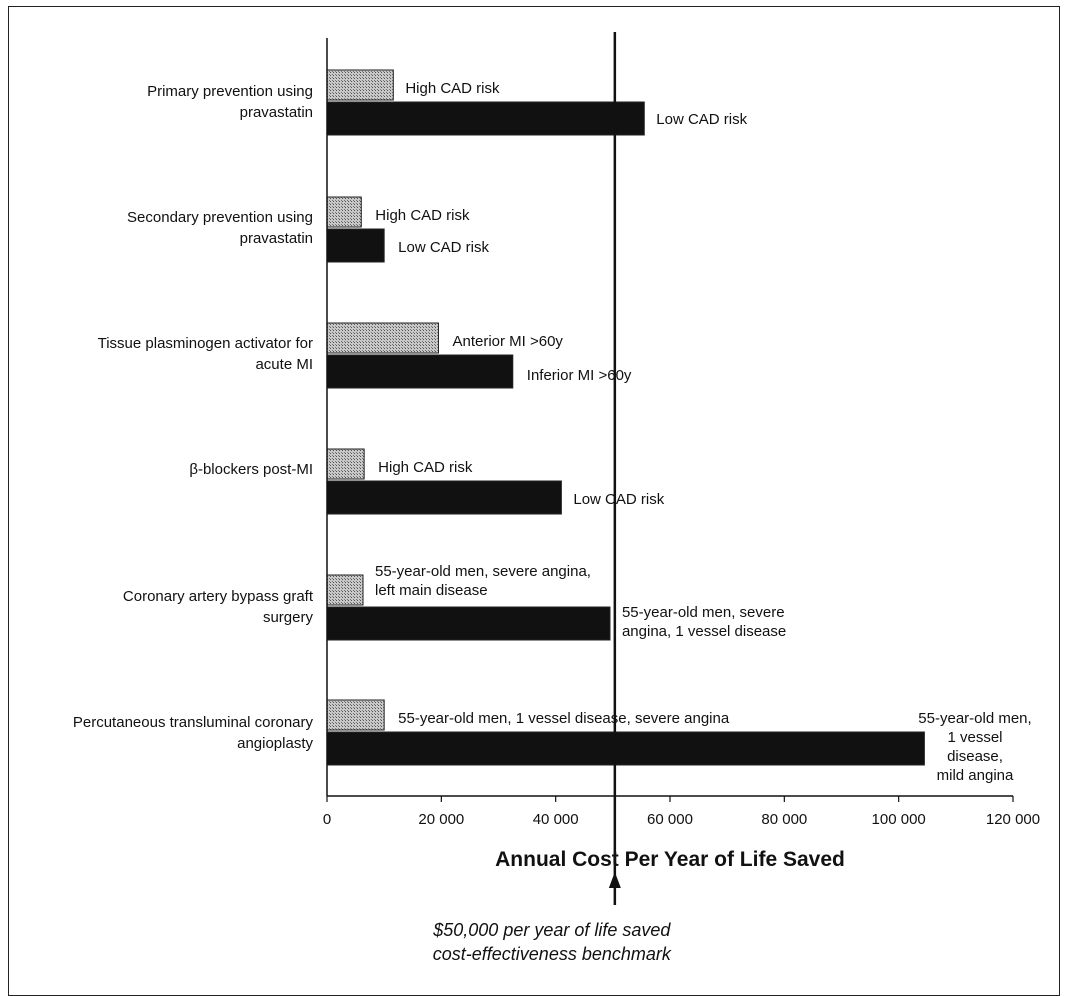 The image size is (1068, 996). What do you see at coordinates (899, 819) in the screenshot?
I see `x-tick-label-5: 100 000` at bounding box center [899, 819].